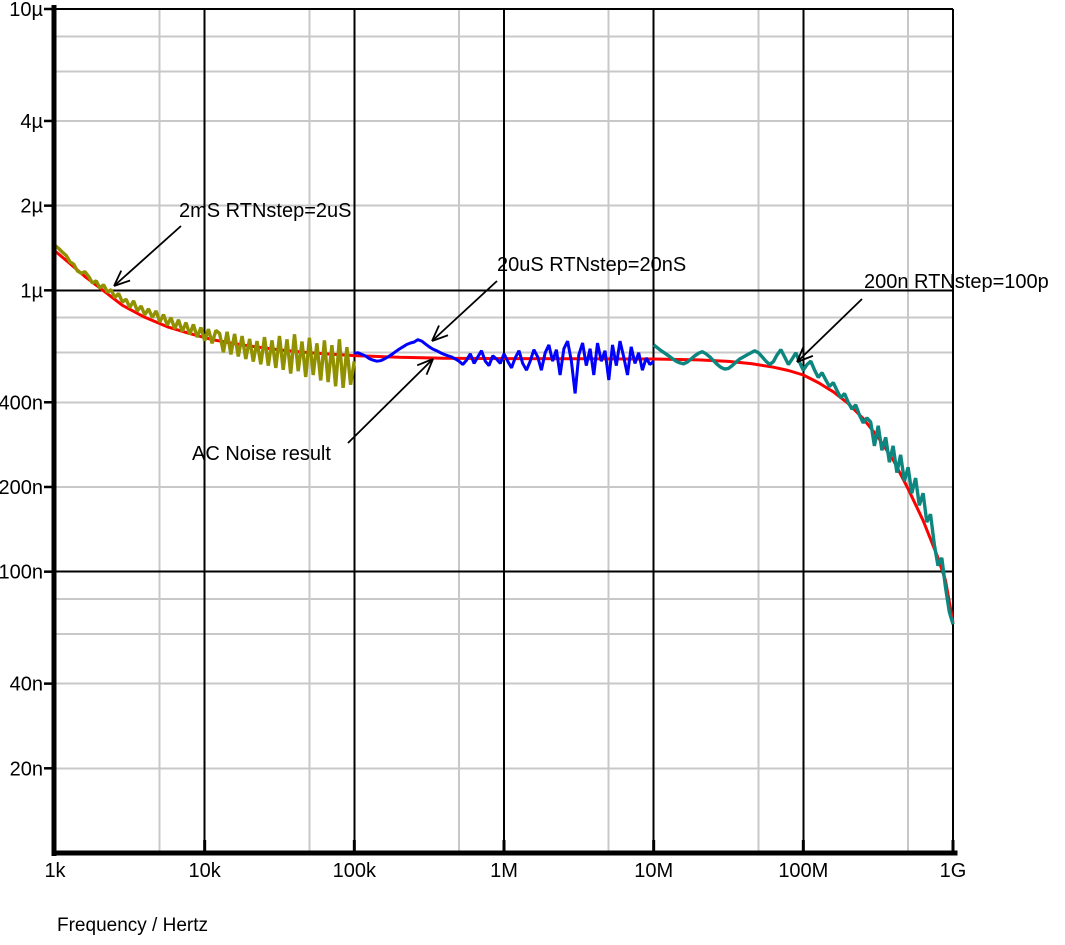 This screenshot has height=945, width=1065. What do you see at coordinates (54, 430) in the screenshot?
I see `y-axis-line` at bounding box center [54, 430].